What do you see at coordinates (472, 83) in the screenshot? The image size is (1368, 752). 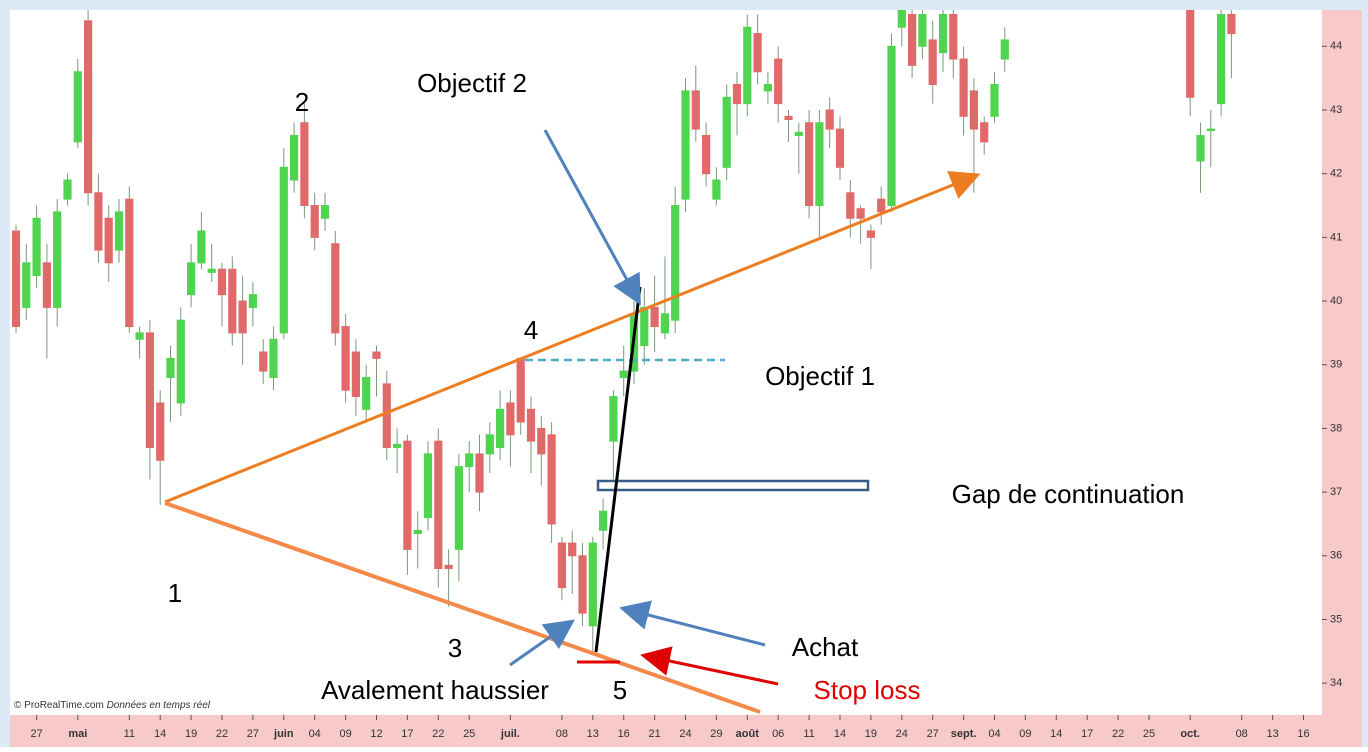 I see `annotation: Objectif 2` at bounding box center [472, 83].